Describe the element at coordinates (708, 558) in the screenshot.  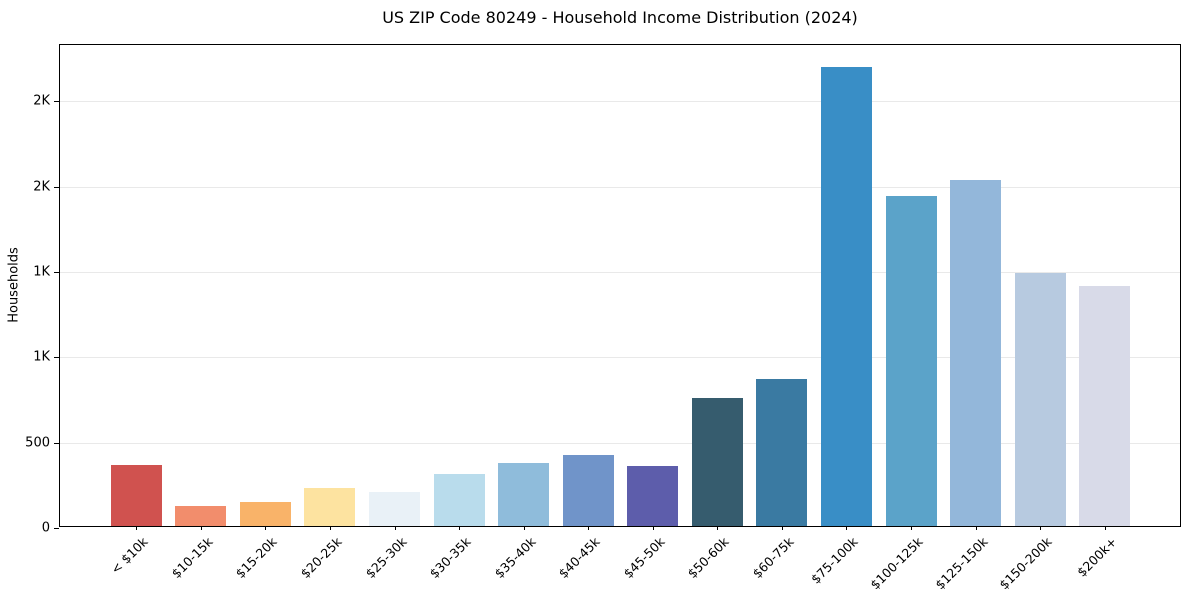
I see `x-tick-label: $50-60k` at that location.